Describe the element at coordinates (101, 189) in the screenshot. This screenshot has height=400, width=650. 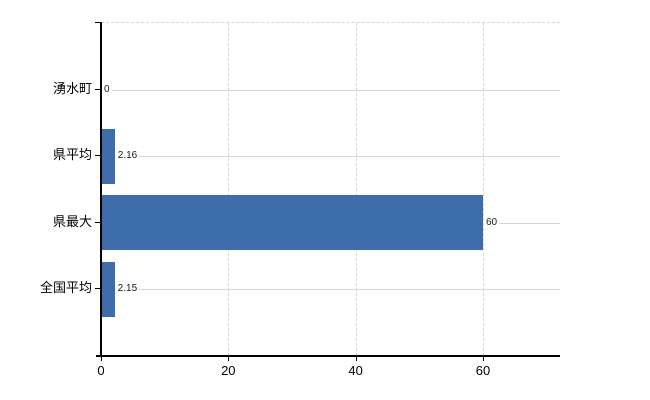
I see `y-axis-line` at that location.